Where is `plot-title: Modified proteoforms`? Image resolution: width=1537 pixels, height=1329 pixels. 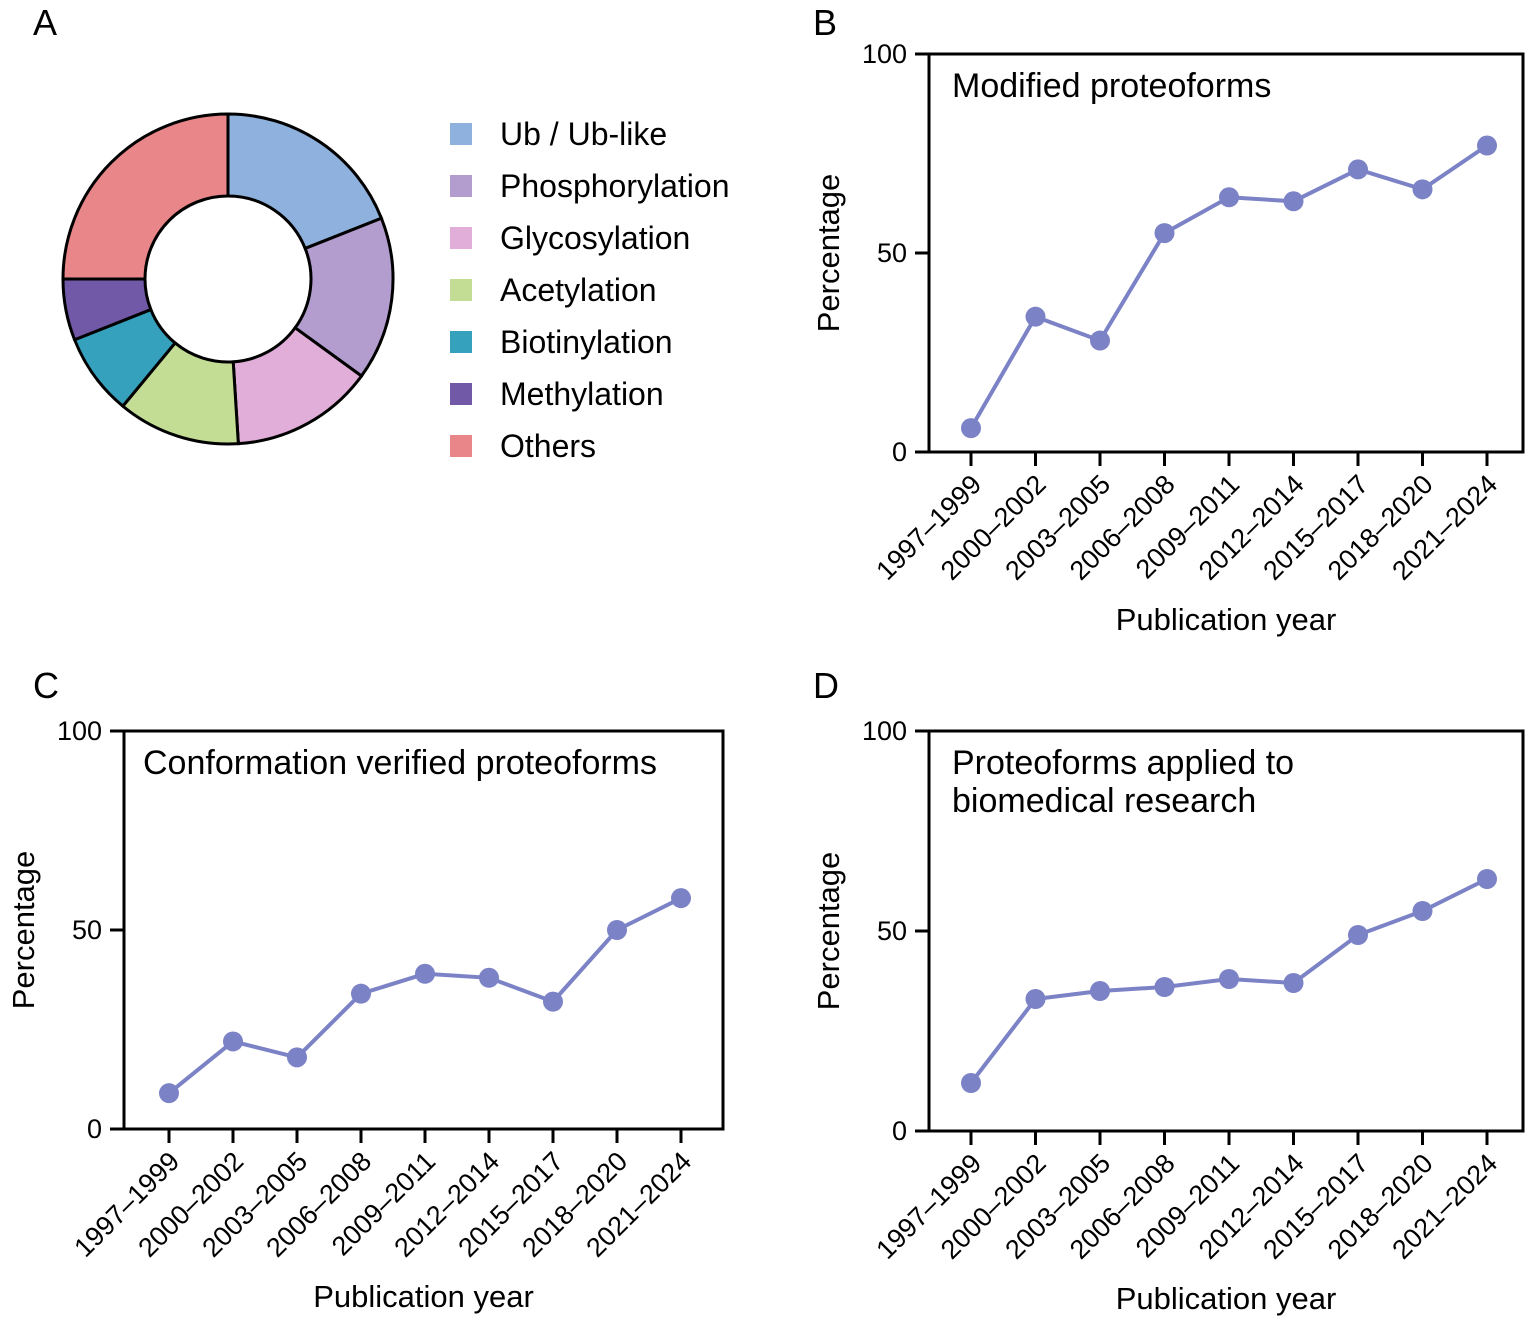 plot-title: Modified proteoforms is located at coordinates (1111, 86).